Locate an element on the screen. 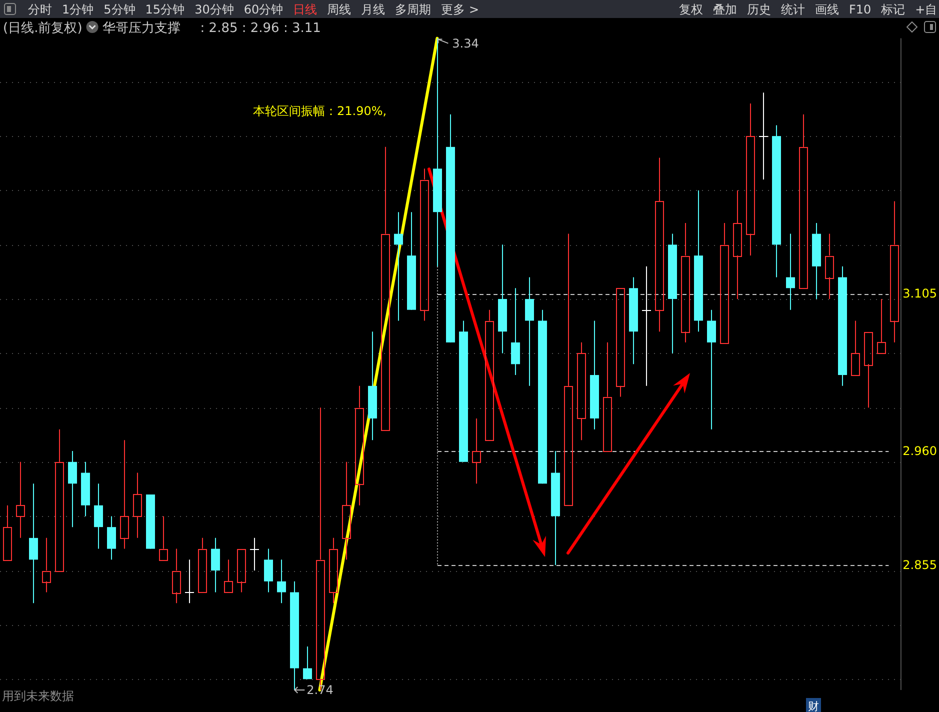 This screenshot has width=939, height=712. toolbar-item: 历史 is located at coordinates (759, 9).